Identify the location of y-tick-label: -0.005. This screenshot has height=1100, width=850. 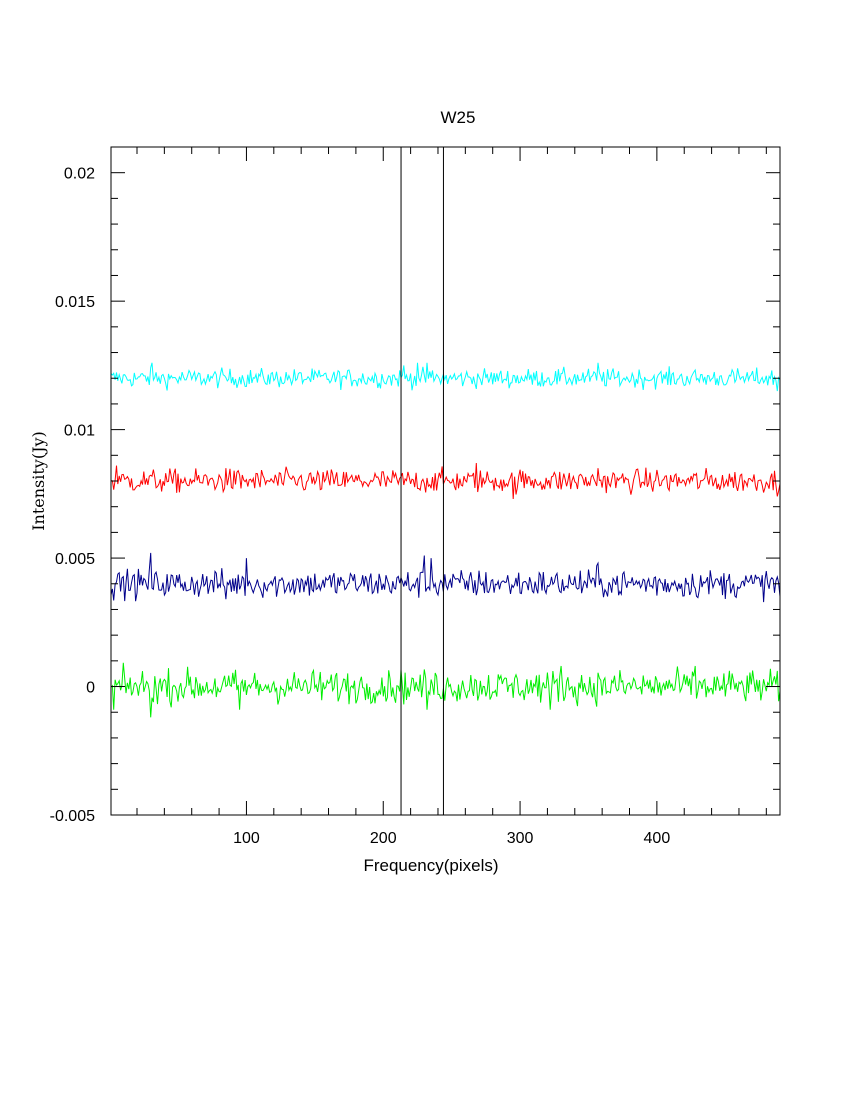
(72, 816).